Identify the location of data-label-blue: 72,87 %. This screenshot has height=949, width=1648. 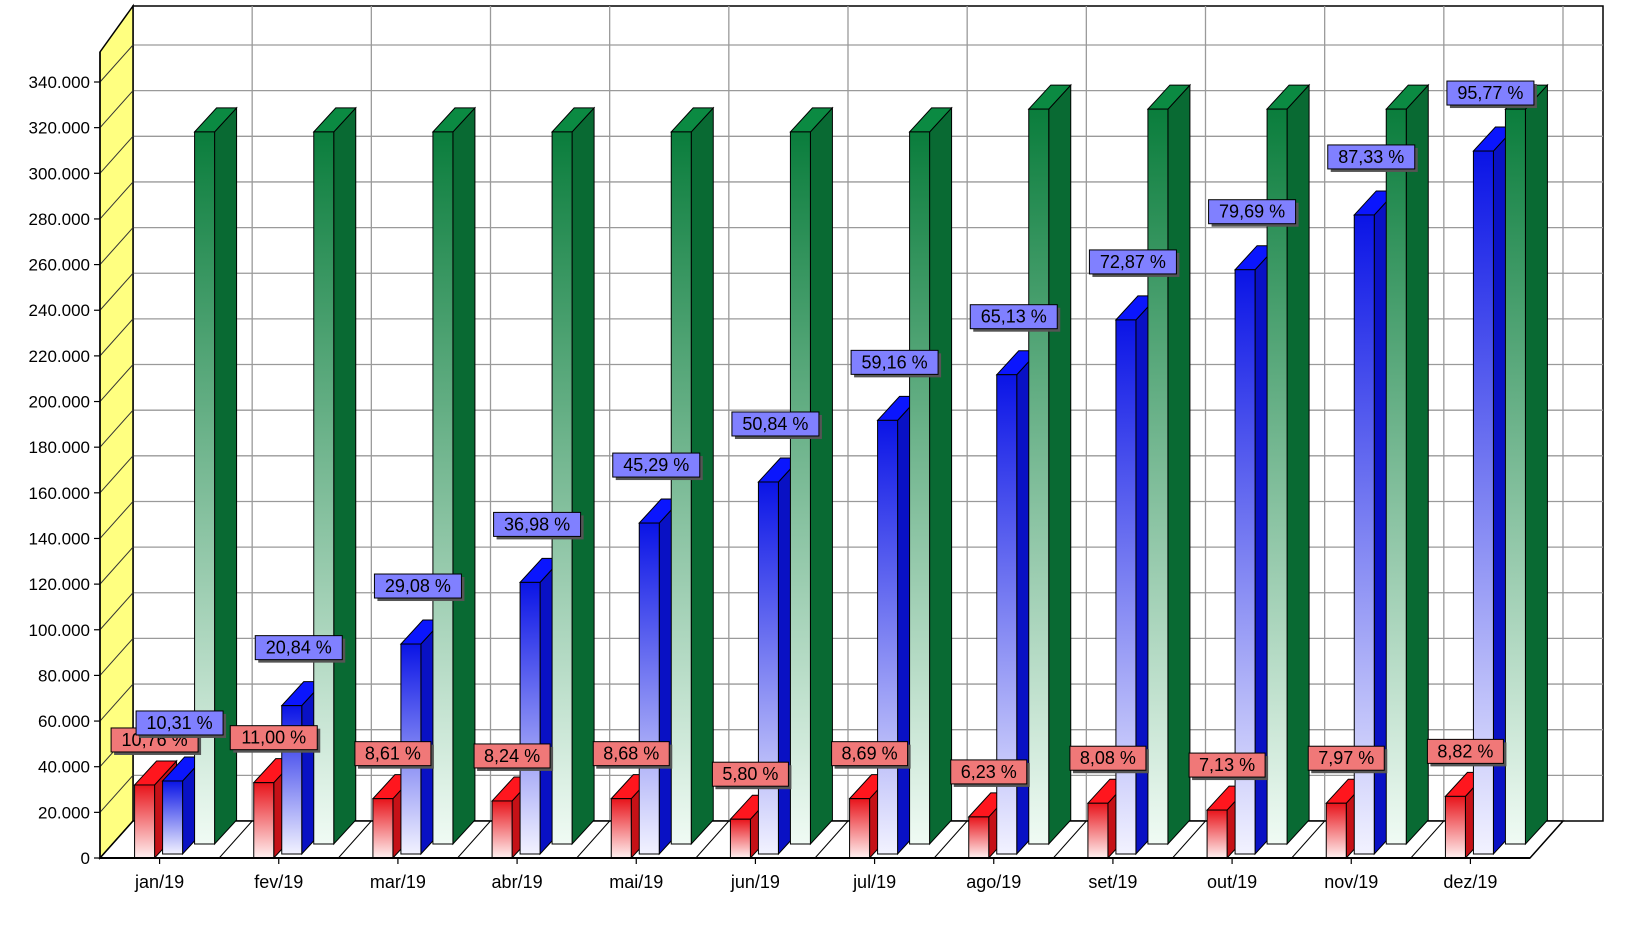
(1134, 263).